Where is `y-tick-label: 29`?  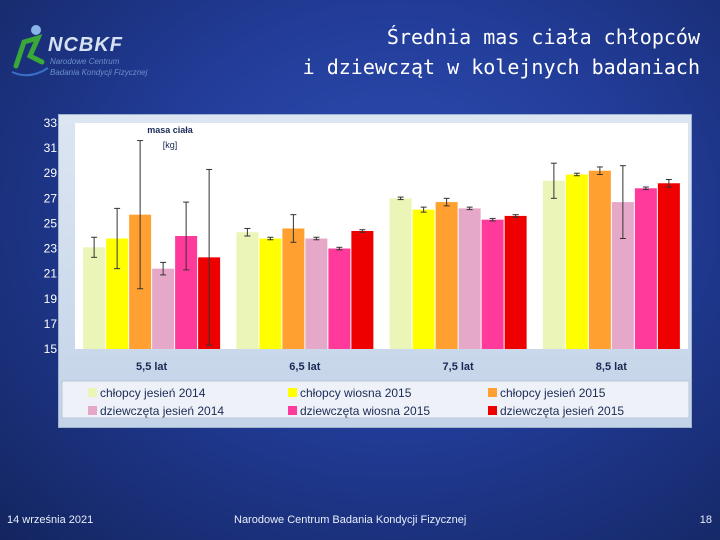 y-tick-label: 29 is located at coordinates (51, 173).